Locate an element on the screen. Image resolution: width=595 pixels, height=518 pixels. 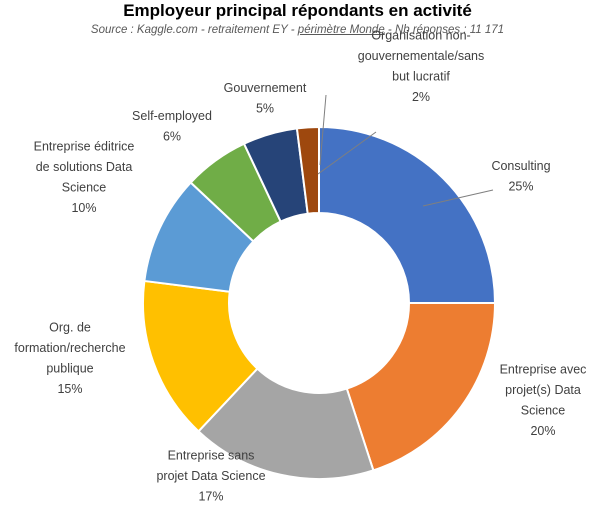
subtitle-scope: périmètre Monde is located at coordinates (341, 30).